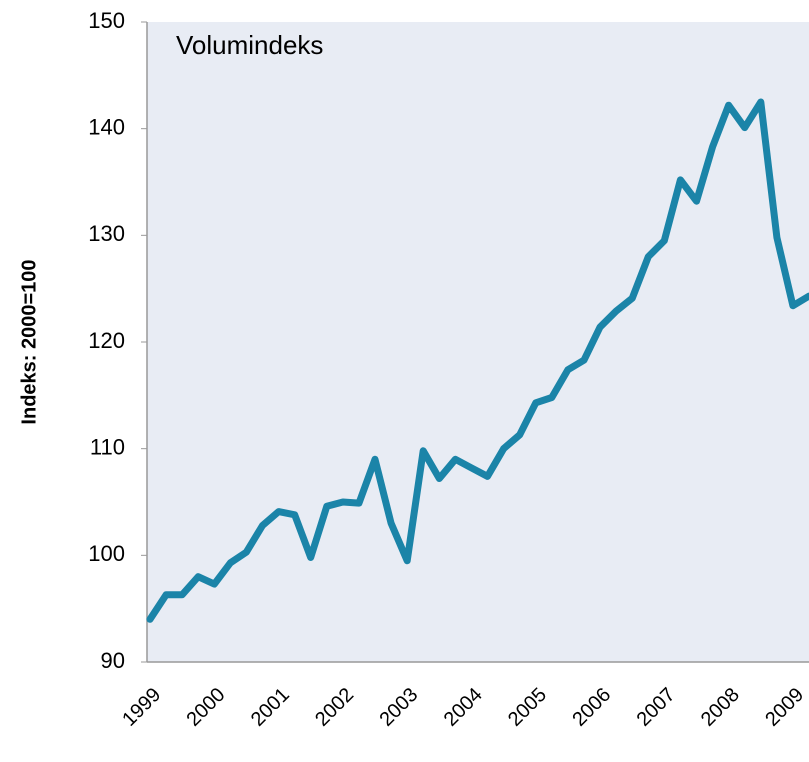 The height and width of the screenshot is (762, 809). I want to click on x-tick-label: 1999, so click(141, 707).